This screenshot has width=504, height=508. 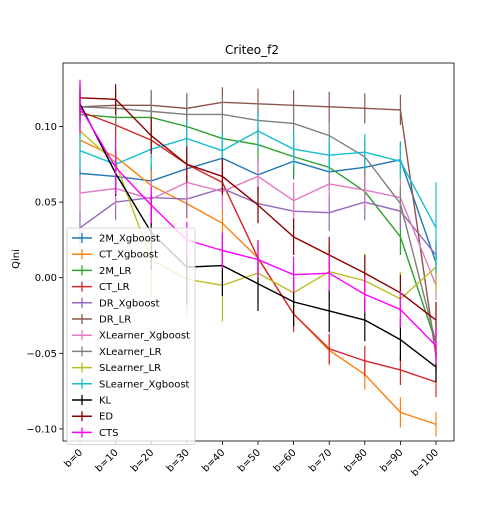 What do you see at coordinates (252, 50) in the screenshot?
I see `chart-title: Criteo_f2` at bounding box center [252, 50].